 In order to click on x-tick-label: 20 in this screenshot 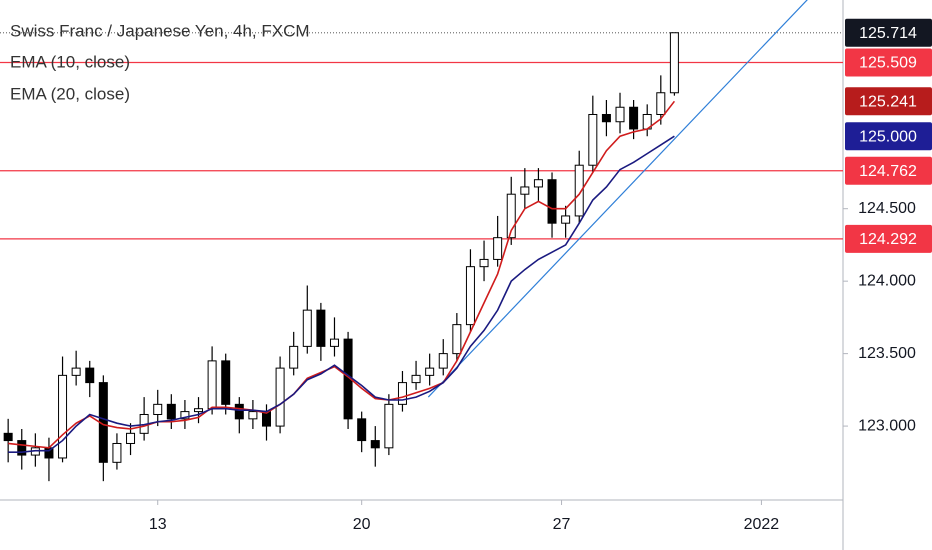, I will do `click(362, 524)`.